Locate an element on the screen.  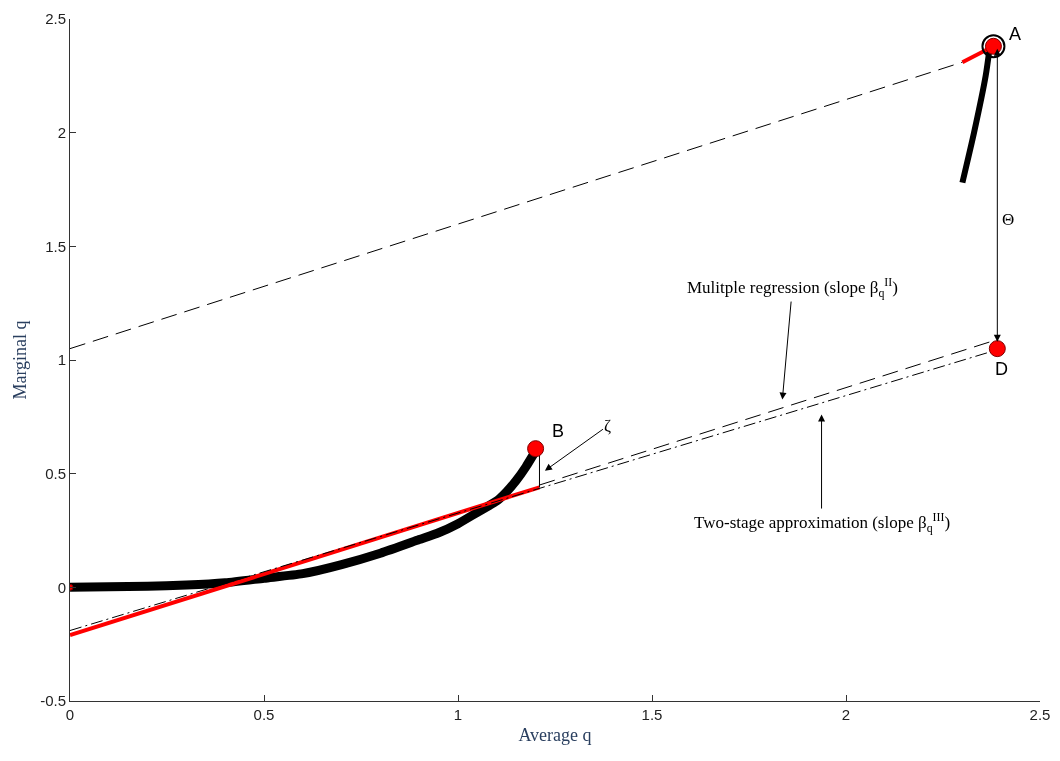
x-tick-label: 1 is located at coordinates (458, 714).